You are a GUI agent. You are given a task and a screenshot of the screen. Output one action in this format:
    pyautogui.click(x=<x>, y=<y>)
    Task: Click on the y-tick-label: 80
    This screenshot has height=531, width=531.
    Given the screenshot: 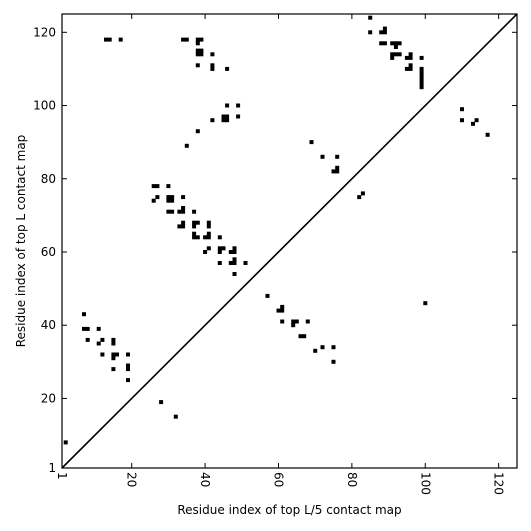 What is the action you would take?
    pyautogui.click(x=48, y=179)
    